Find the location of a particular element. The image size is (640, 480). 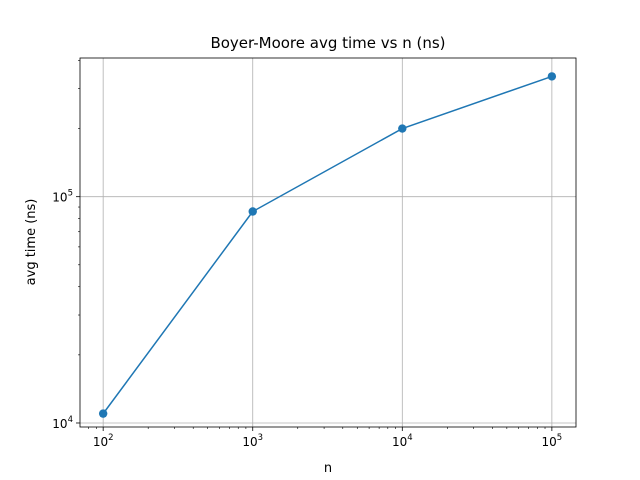

x-tick-label-exponent: 2 is located at coordinates (110, 438).